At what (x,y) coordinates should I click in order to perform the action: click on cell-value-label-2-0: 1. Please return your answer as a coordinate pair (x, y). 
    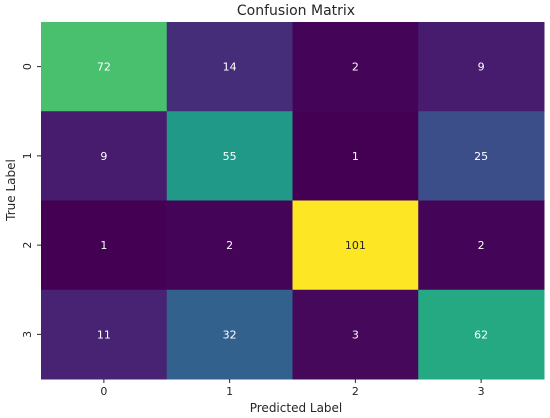
    Looking at the image, I should click on (103, 245).